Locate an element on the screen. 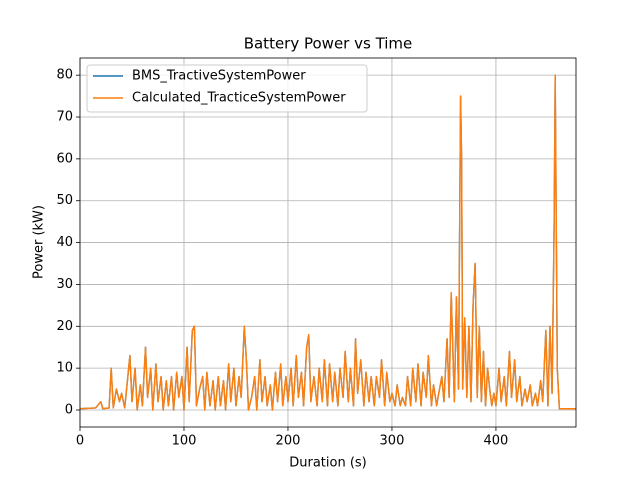 This screenshot has height=480, width=640. y-tick-label: 80 is located at coordinates (64, 75).